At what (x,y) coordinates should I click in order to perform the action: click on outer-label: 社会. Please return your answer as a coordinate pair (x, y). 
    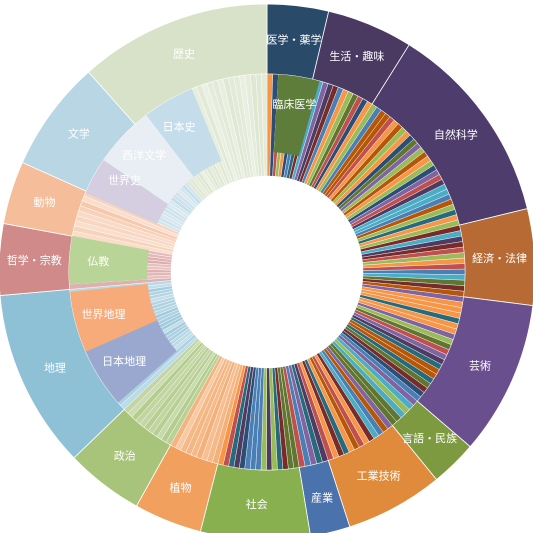
    Looking at the image, I should click on (257, 504).